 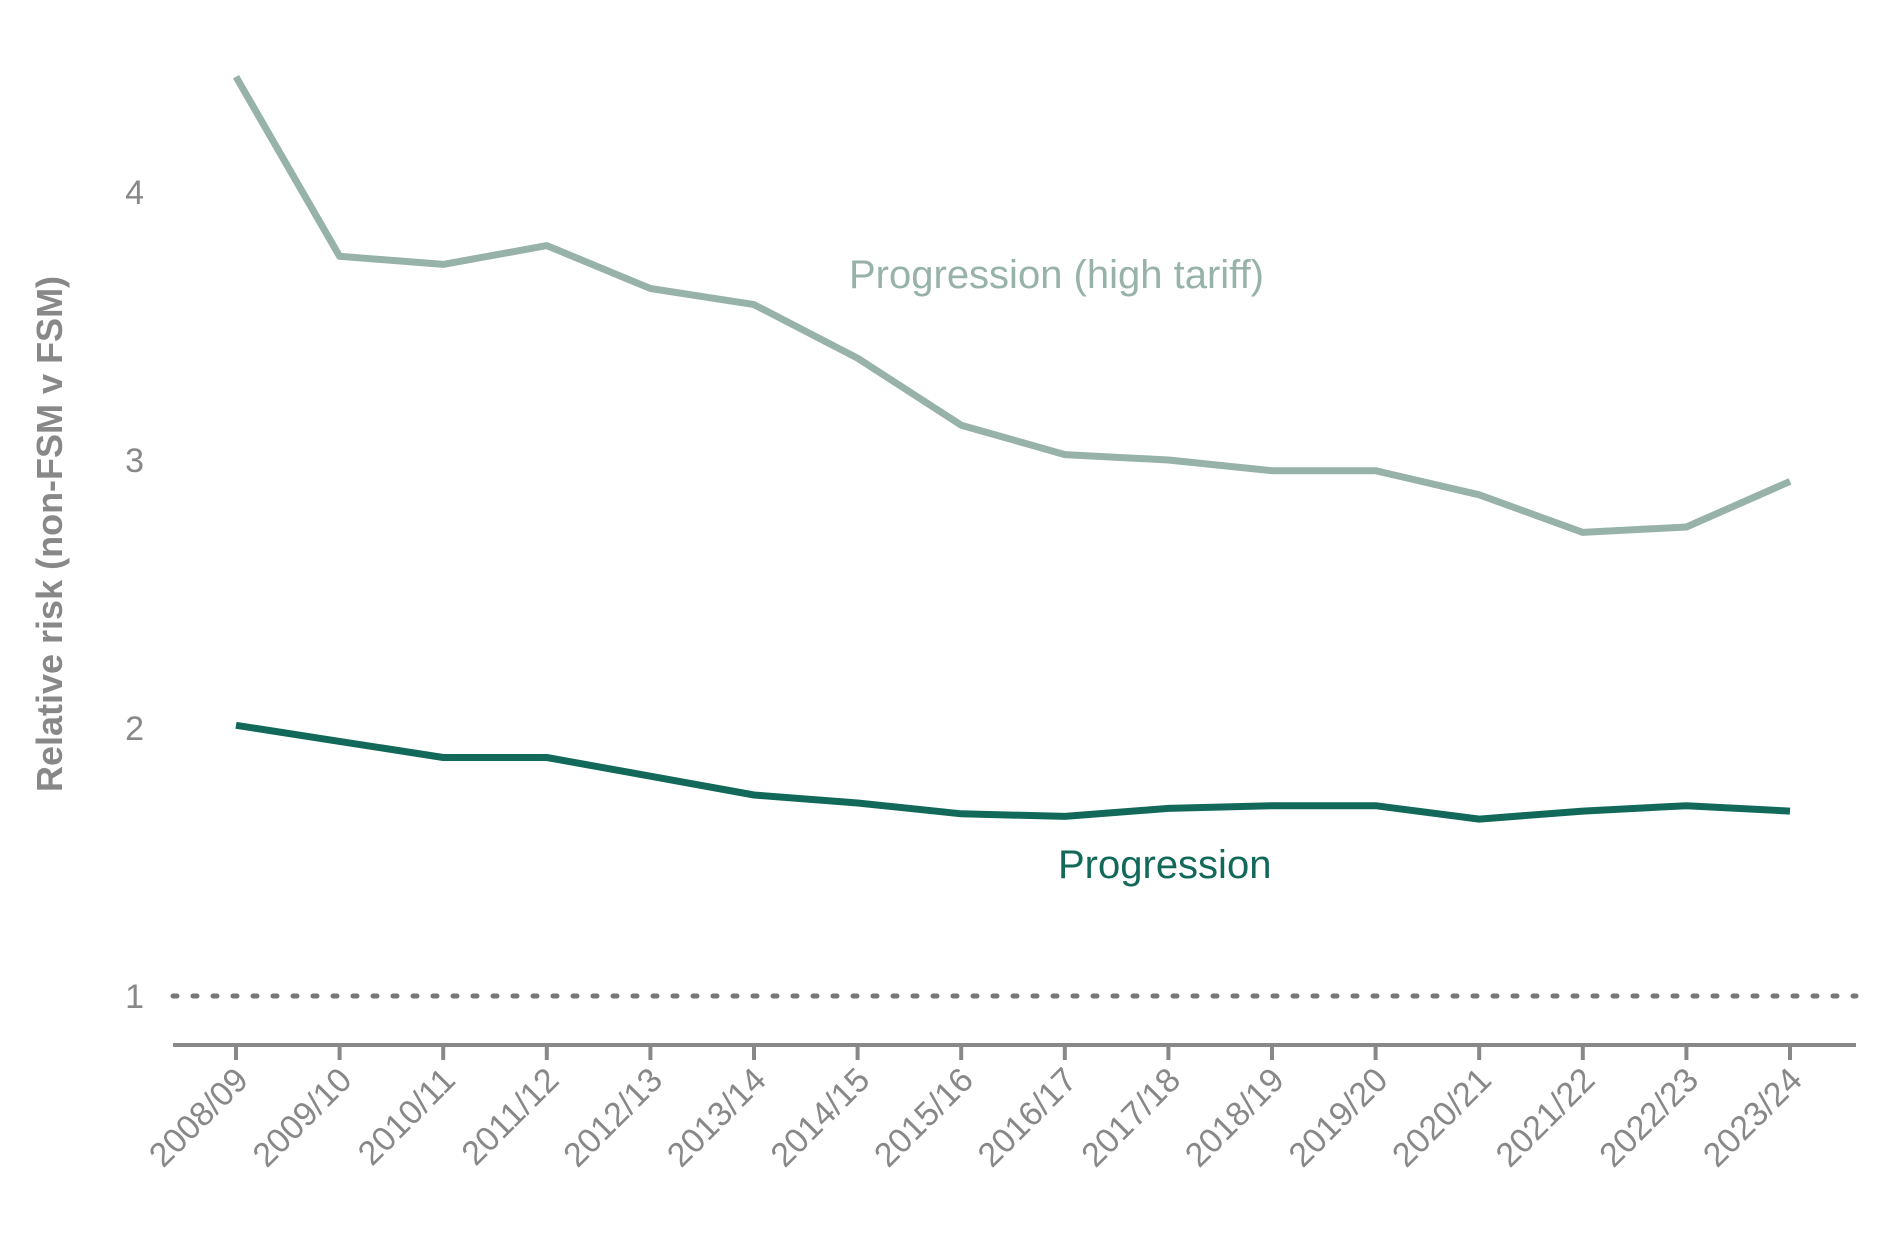 I want to click on x-tick-label: 2013/14, so click(x=717, y=1118).